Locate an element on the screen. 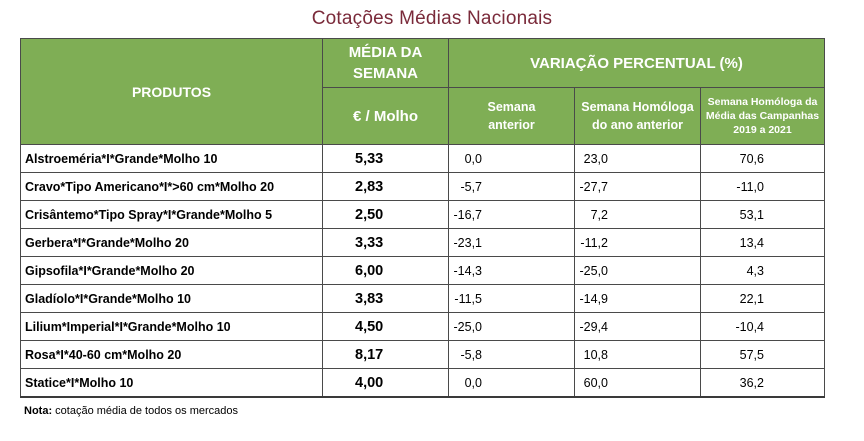 The image size is (864, 441). weekly-average-cell: 3,83 is located at coordinates (385, 298).